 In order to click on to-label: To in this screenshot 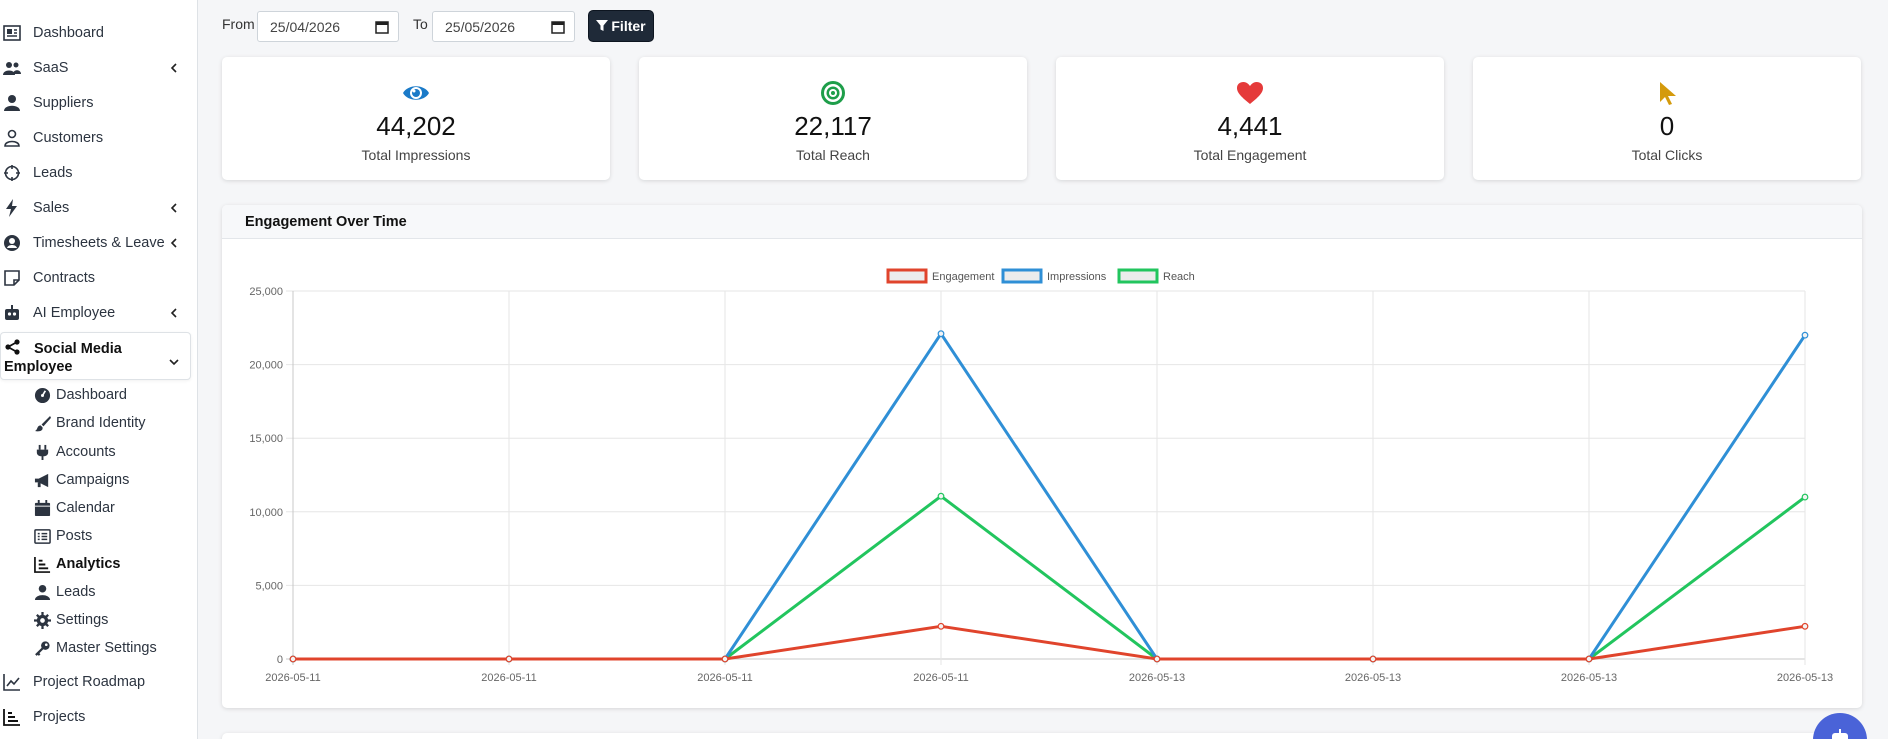, I will do `click(420, 24)`.